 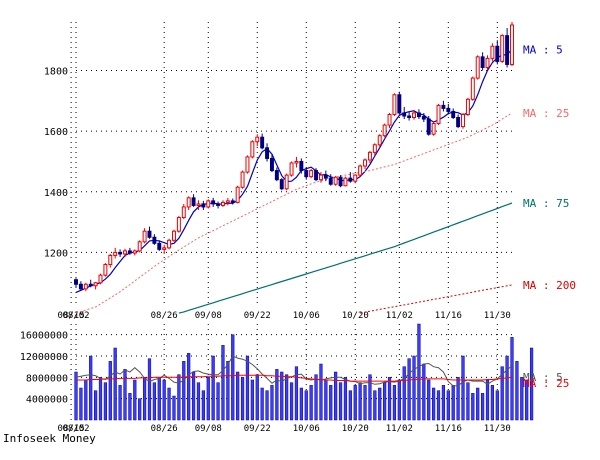 What do you see at coordinates (47, 400) in the screenshot?
I see `volume-y-tick-label: 4000000` at bounding box center [47, 400].